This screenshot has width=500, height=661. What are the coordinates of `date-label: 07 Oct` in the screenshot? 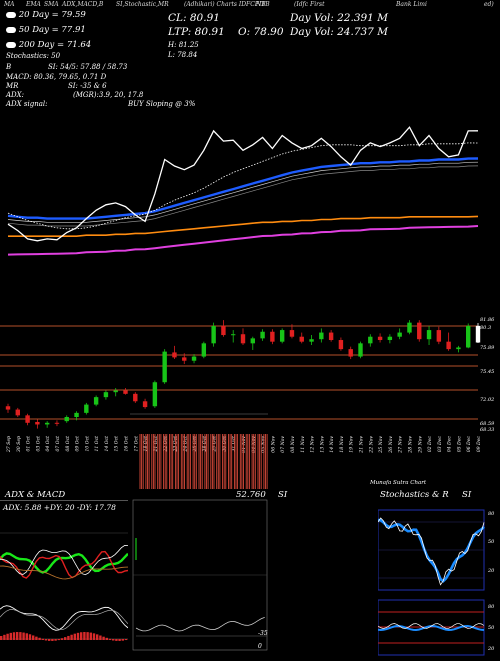 It's located at (58, 444).